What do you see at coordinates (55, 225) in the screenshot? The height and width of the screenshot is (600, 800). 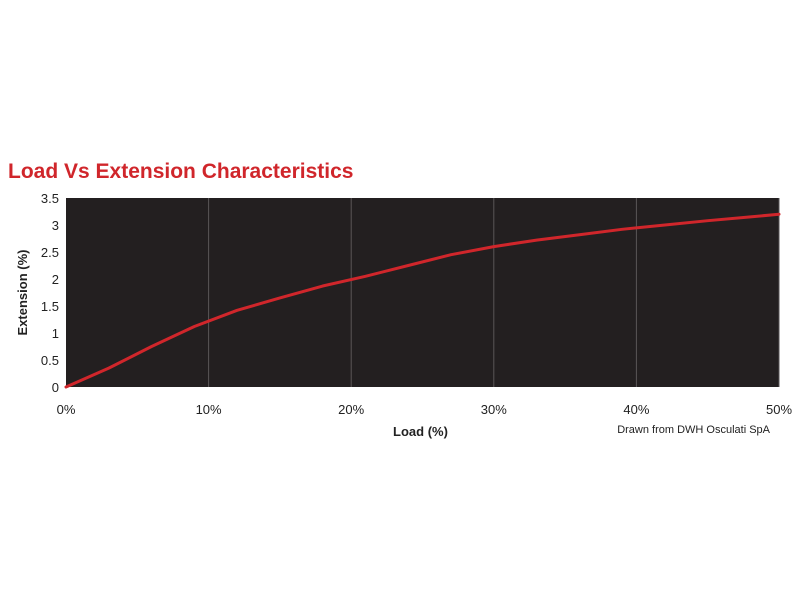 I see `y-tick-label: 3` at bounding box center [55, 225].